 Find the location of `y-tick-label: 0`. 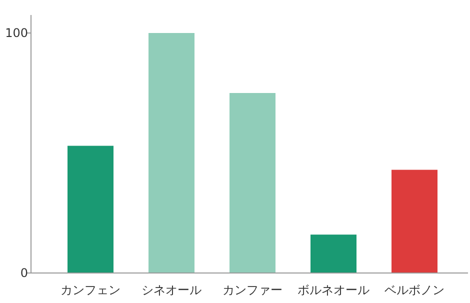

y-tick-label: 0 is located at coordinates (24, 273).